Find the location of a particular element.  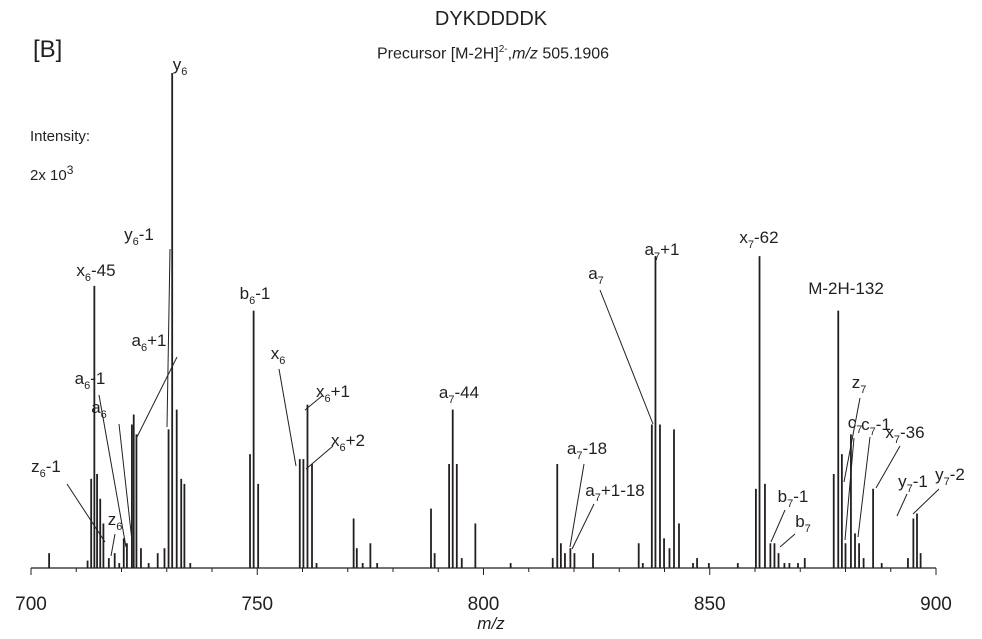

x-tick-label-900: 900 is located at coordinates (936, 604).